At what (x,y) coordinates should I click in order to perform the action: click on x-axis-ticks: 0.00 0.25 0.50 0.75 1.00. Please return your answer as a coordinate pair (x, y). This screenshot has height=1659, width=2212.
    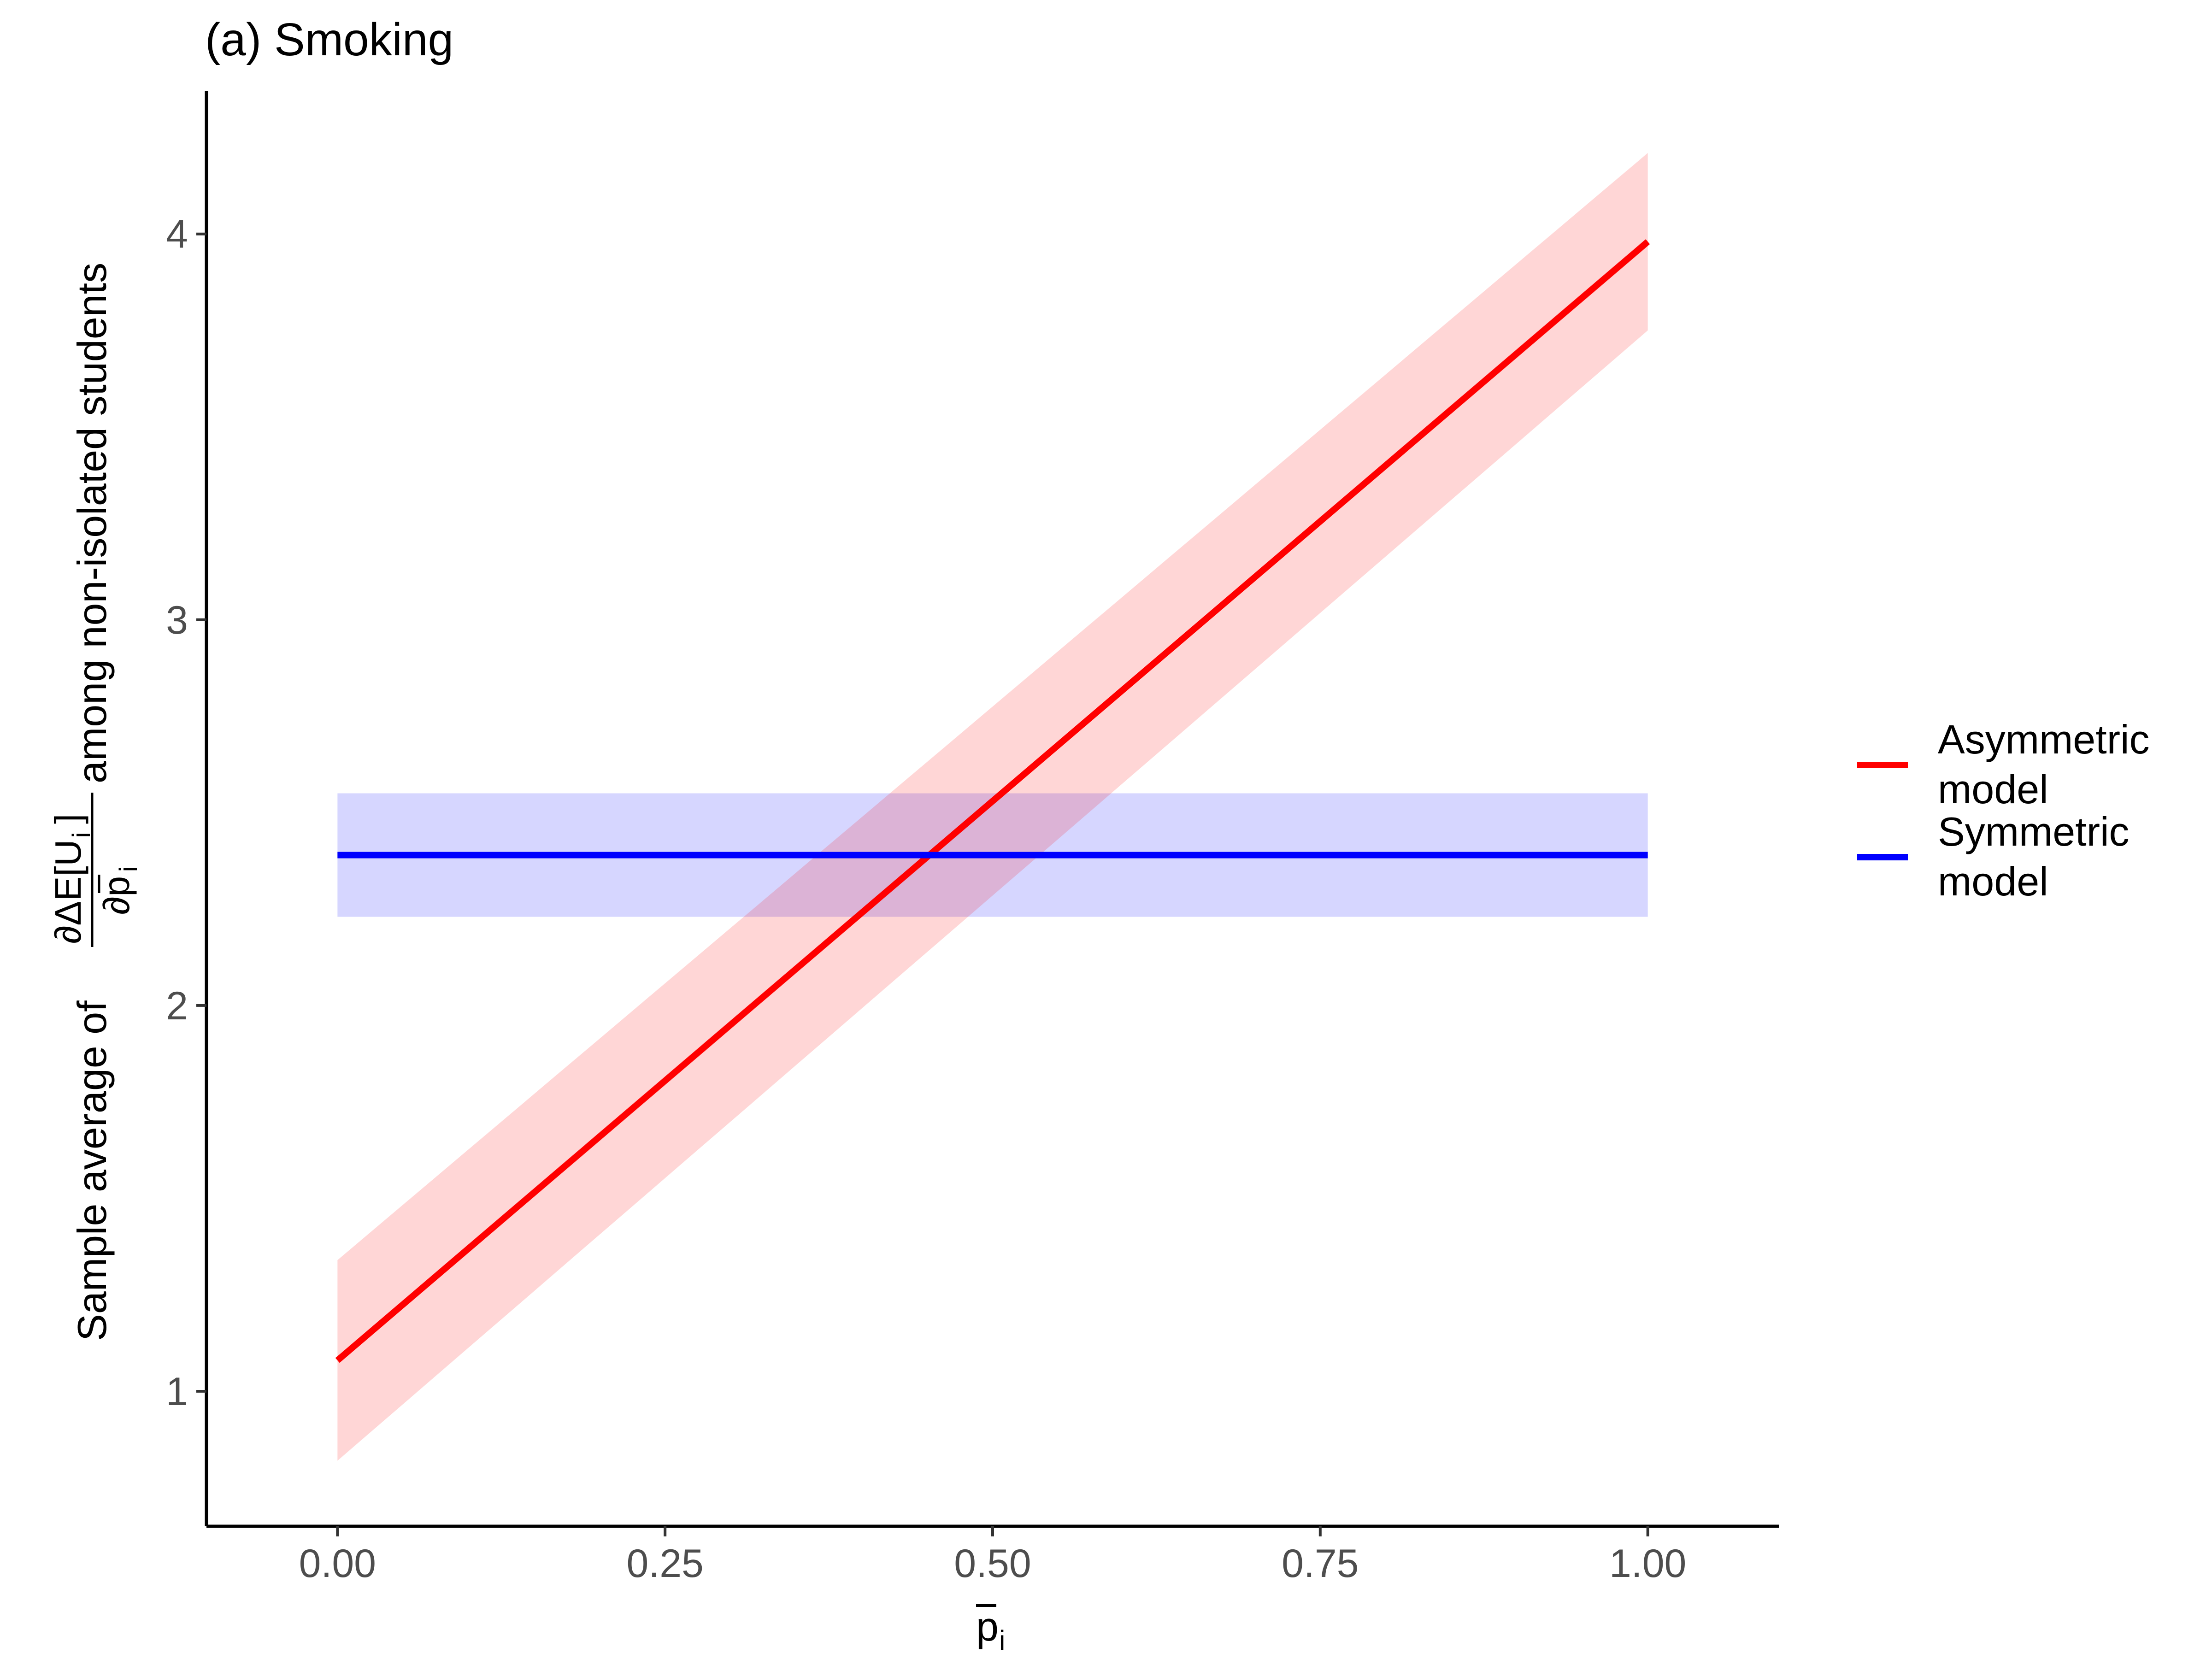
    Looking at the image, I should click on (992, 1556).